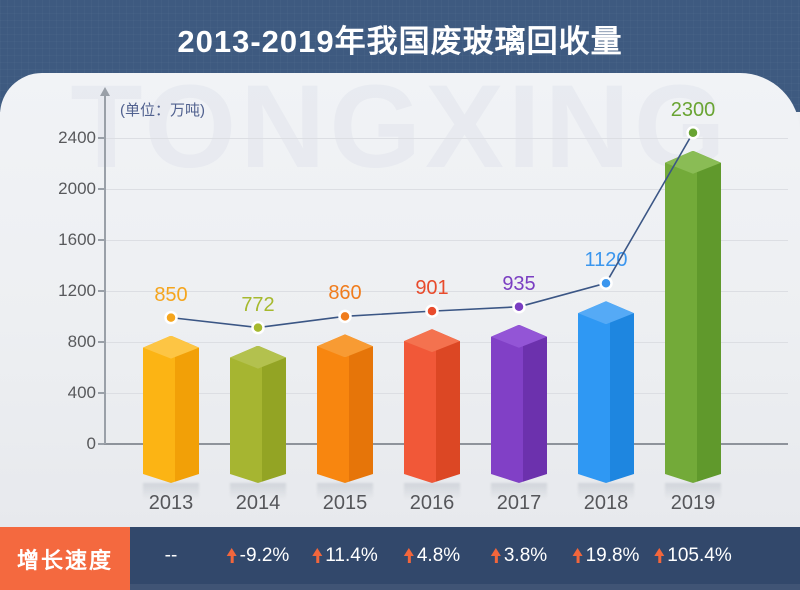 The image size is (800, 590). Describe the element at coordinates (400, 41) in the screenshot. I see `page-title: 2013-2019年我国废玻璃回收量` at that location.